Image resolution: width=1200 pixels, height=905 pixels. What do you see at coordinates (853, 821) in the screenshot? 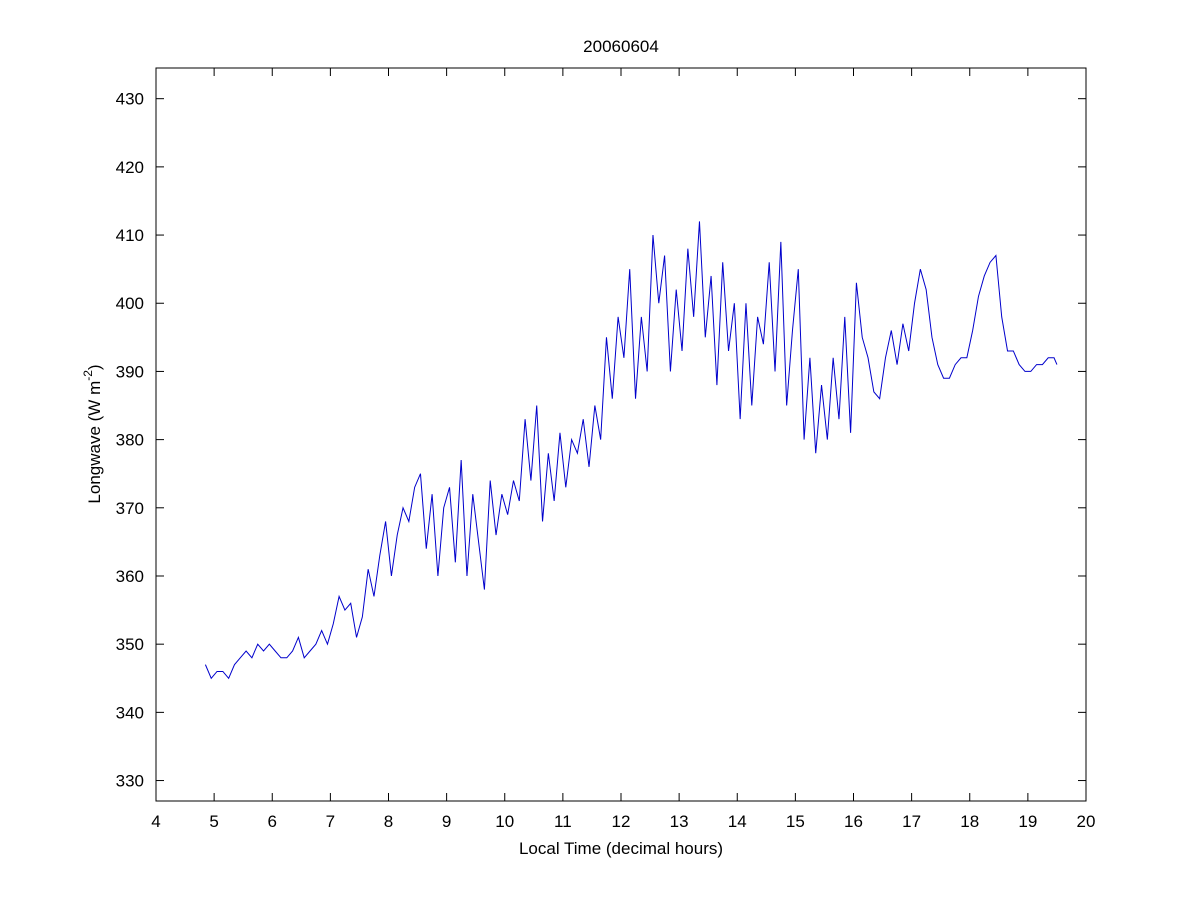
I see `x-tick-label: 16` at bounding box center [853, 821].